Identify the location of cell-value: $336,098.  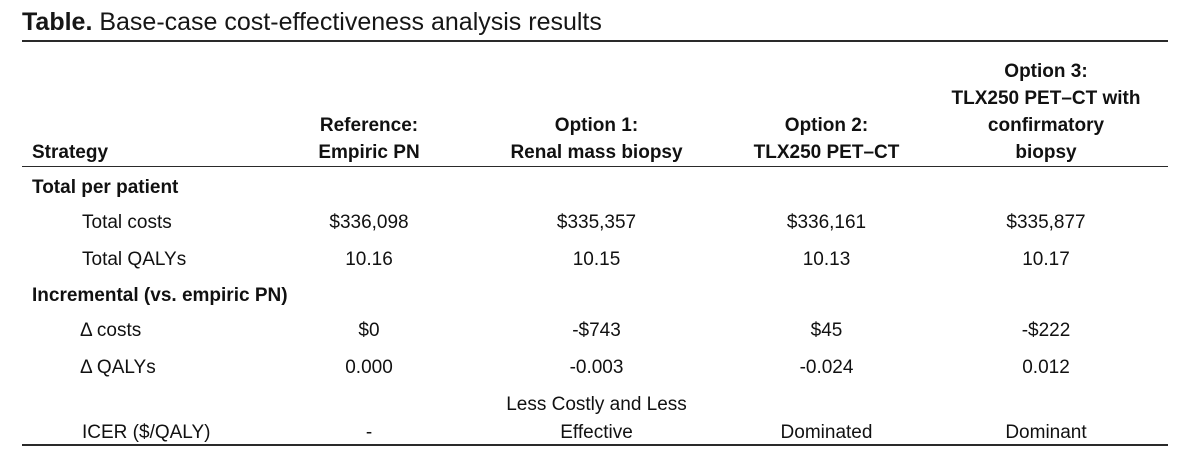
(369, 222).